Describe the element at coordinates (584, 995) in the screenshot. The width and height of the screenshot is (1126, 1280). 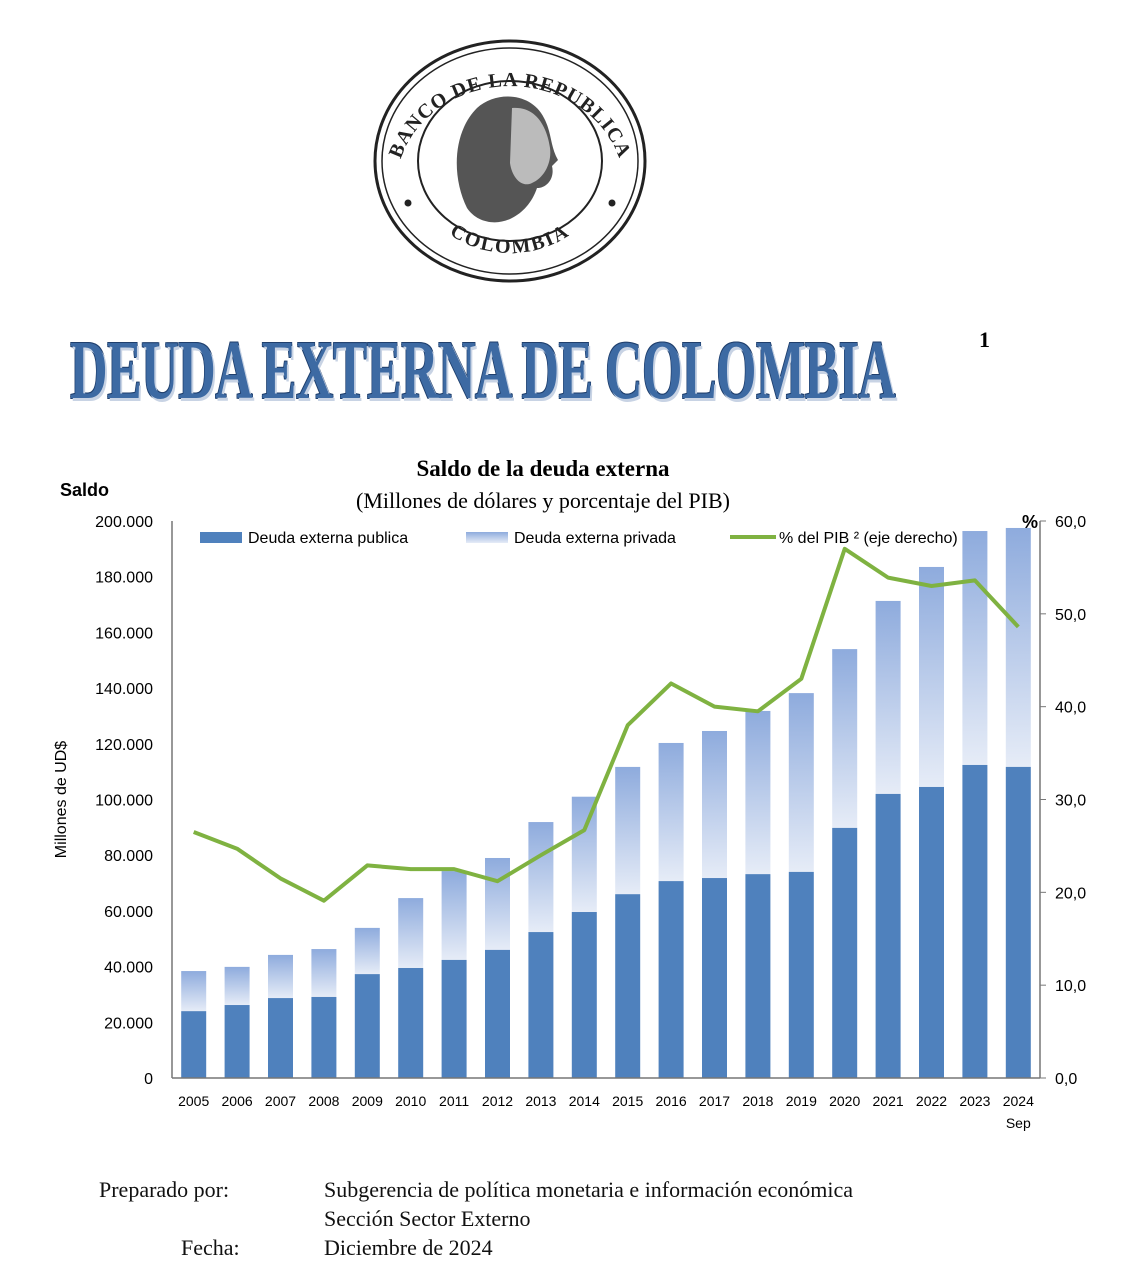
I see `bar-public-2014` at that location.